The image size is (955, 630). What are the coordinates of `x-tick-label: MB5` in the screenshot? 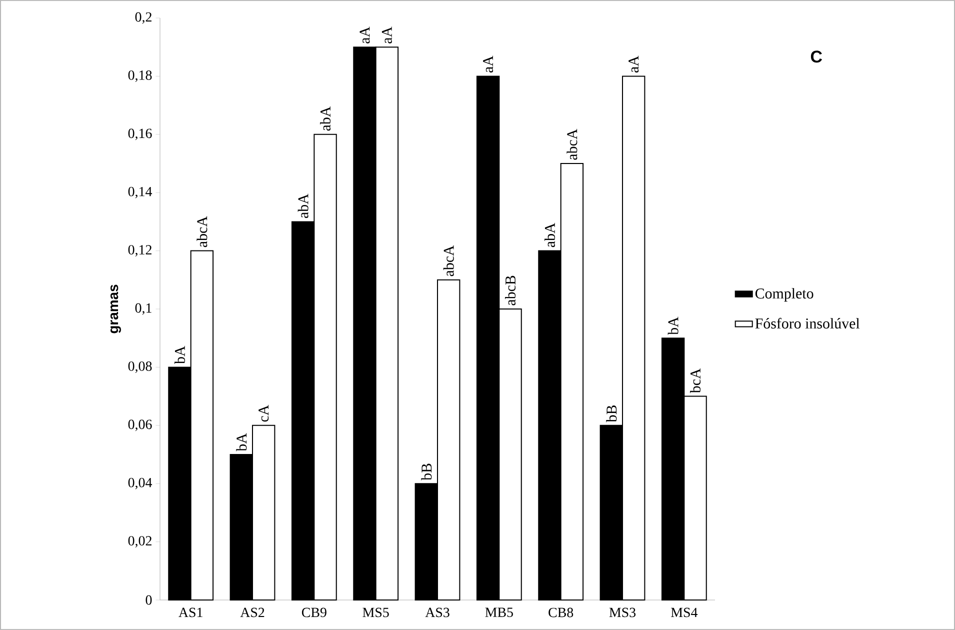 It's located at (499, 613).